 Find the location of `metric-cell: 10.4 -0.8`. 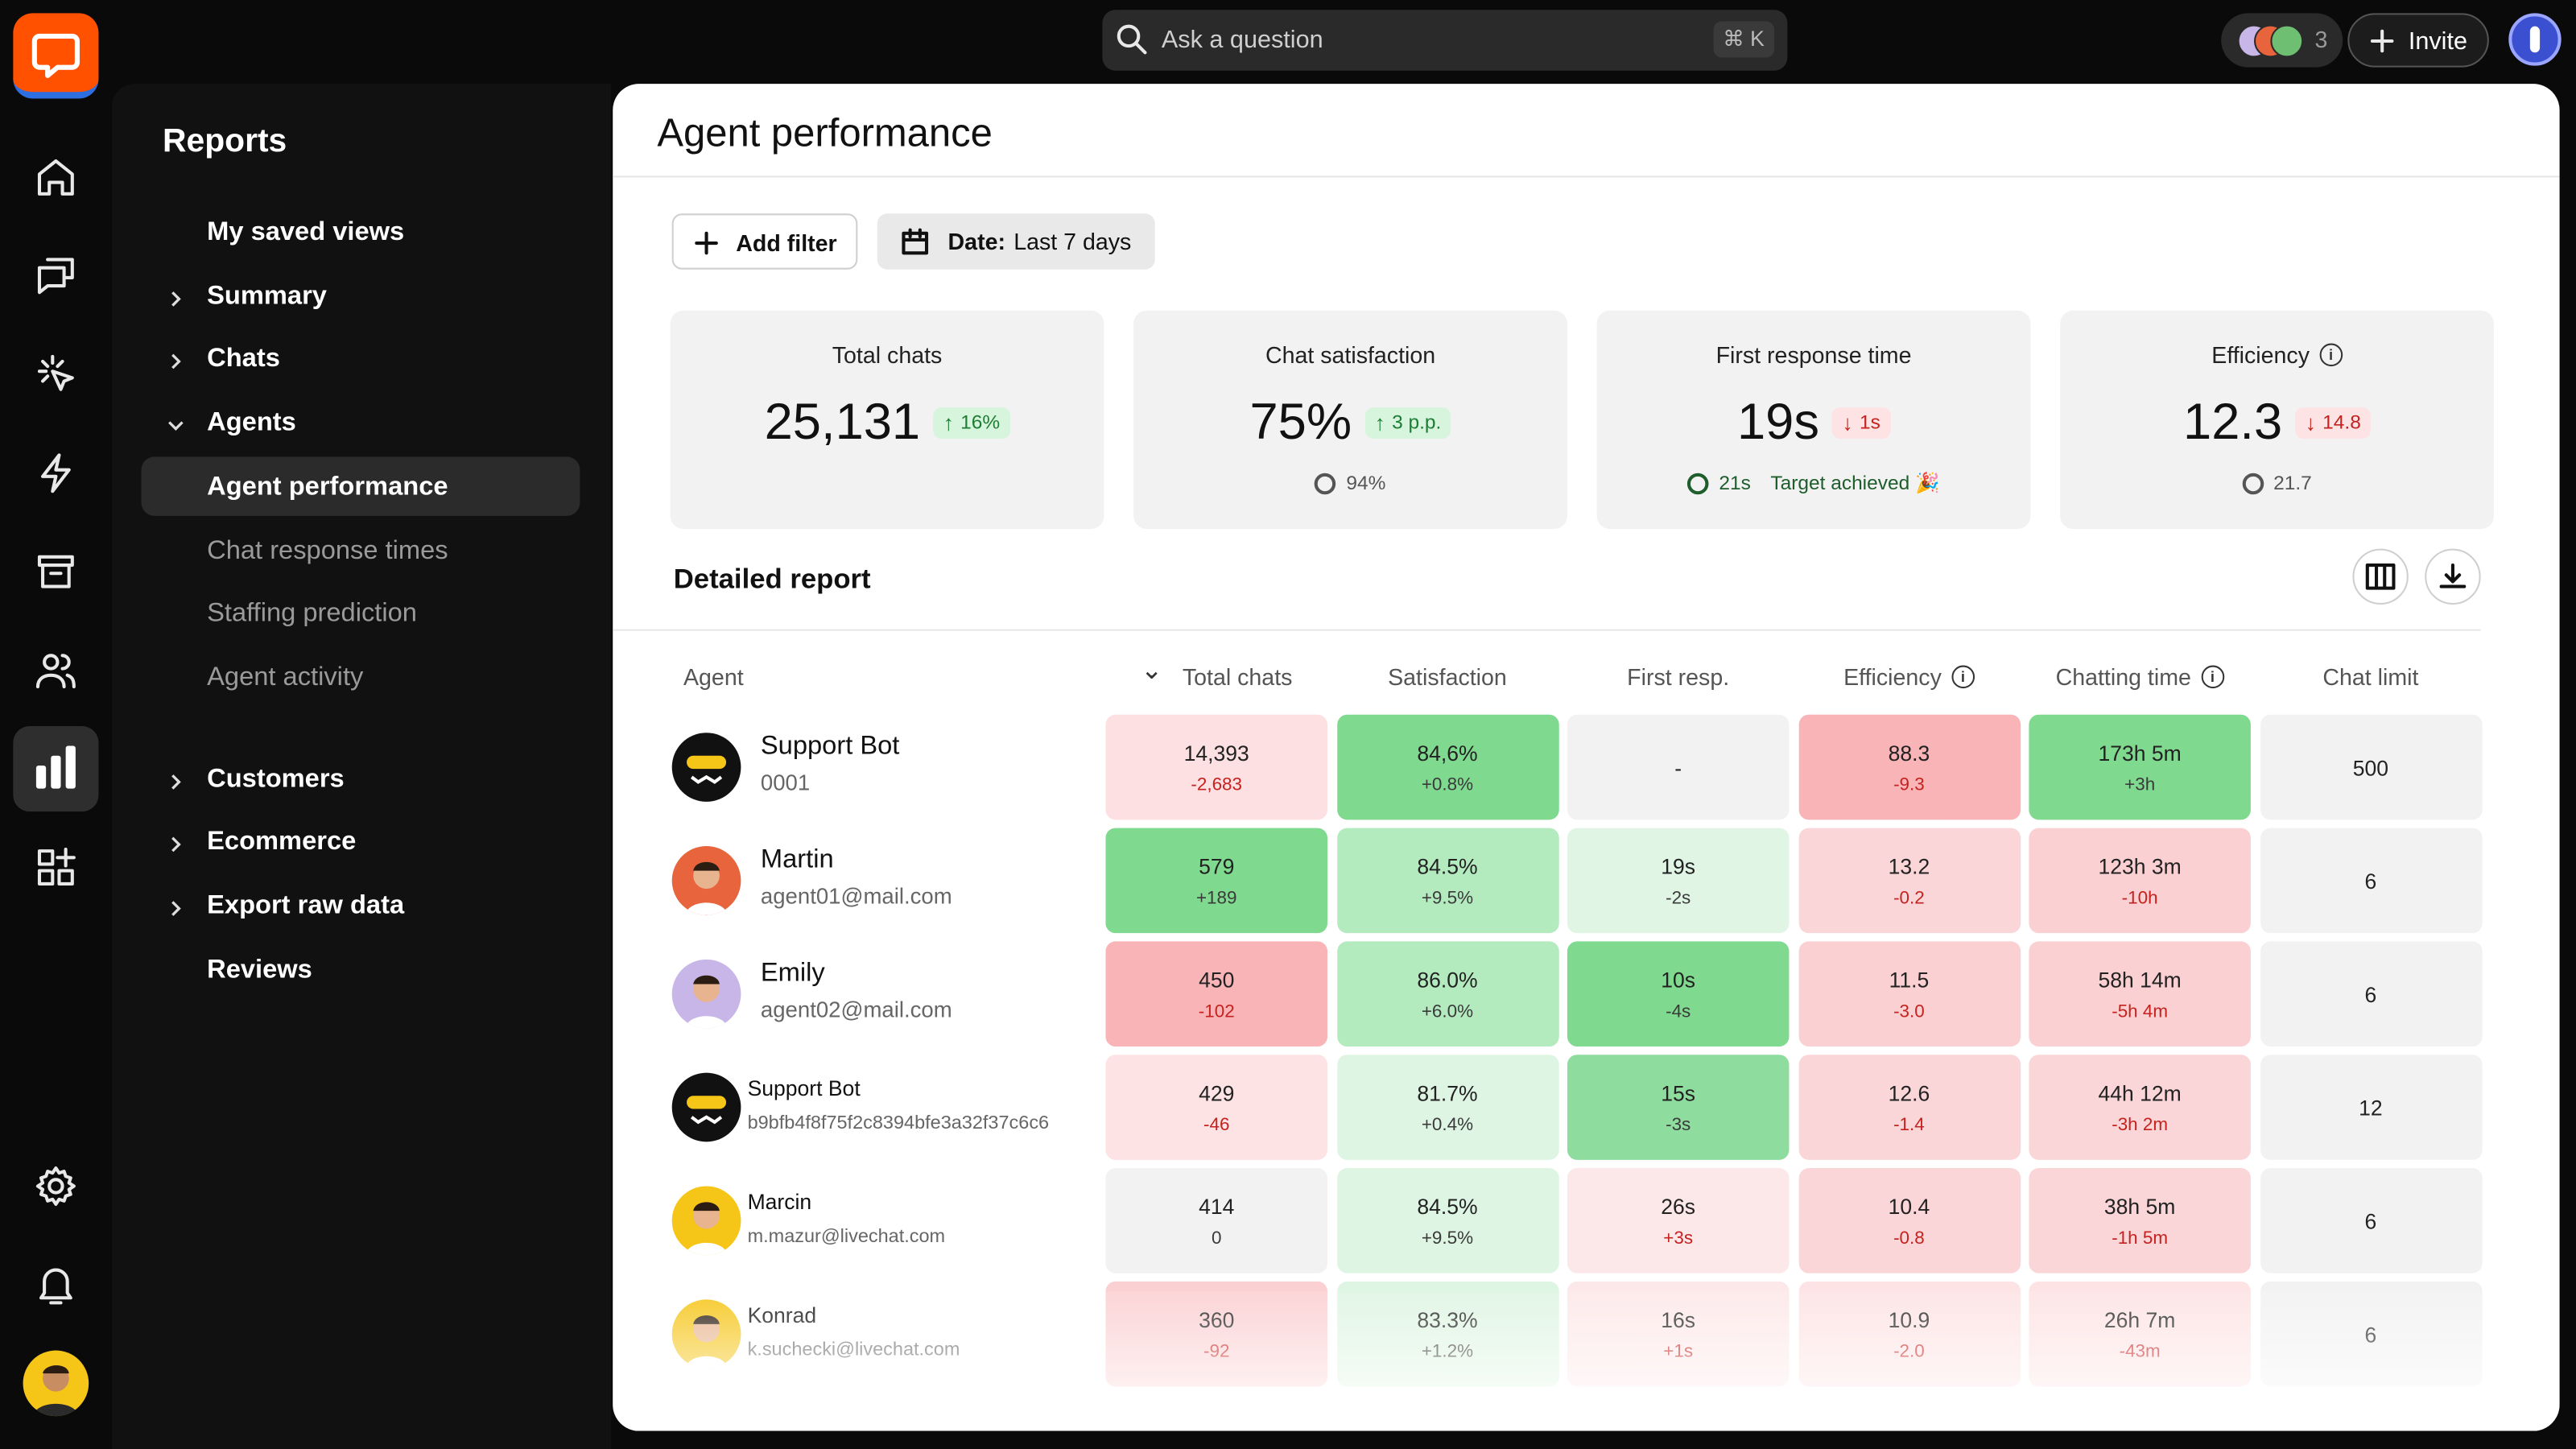

metric-cell: 10.4 -0.8 is located at coordinates (1909, 1221).